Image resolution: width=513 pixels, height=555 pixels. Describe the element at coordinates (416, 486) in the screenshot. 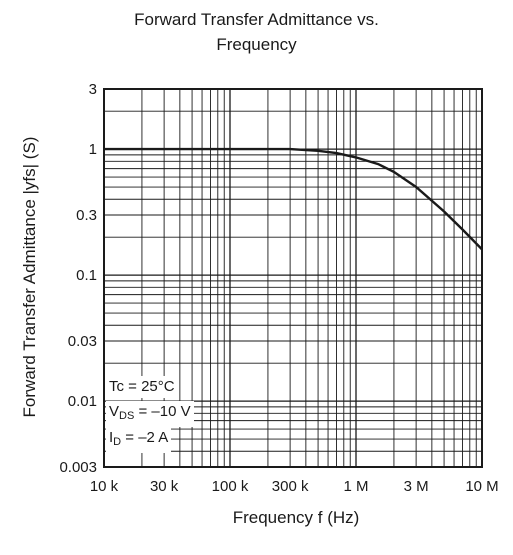

I see `x-tick-label: 3 M` at that location.